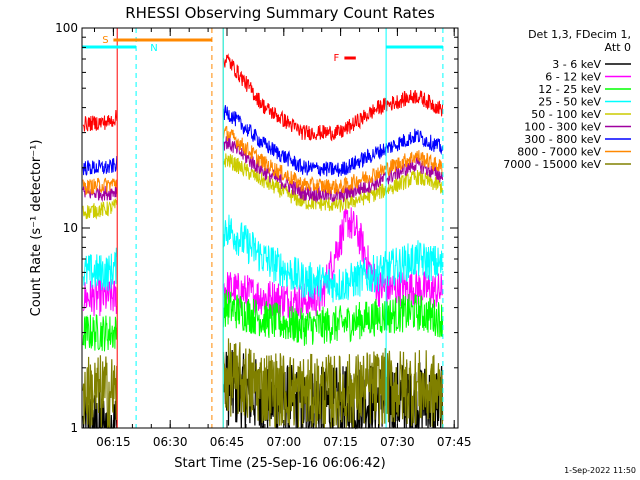 The image size is (640, 480). What do you see at coordinates (66, 28) in the screenshot?
I see `y-tick-label: 100` at bounding box center [66, 28].